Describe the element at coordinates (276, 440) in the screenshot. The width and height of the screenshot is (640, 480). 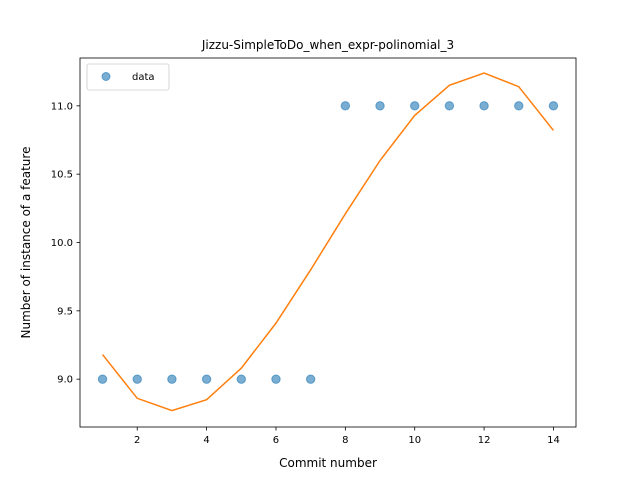
I see `x-tick-label: 6` at that location.